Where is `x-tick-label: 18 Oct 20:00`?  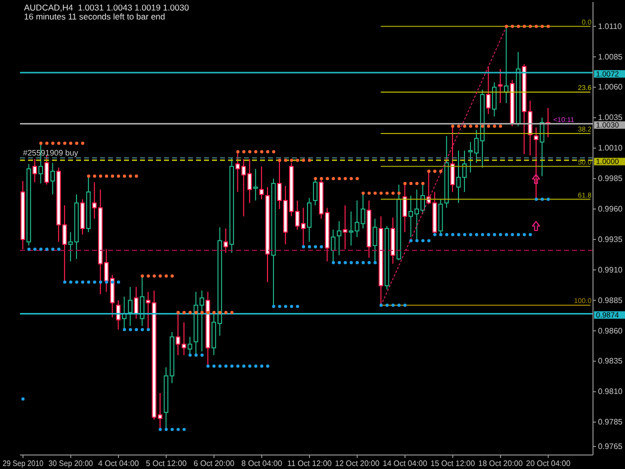
x-tick-label: 18 Oct 20:00 is located at coordinates (501, 463).